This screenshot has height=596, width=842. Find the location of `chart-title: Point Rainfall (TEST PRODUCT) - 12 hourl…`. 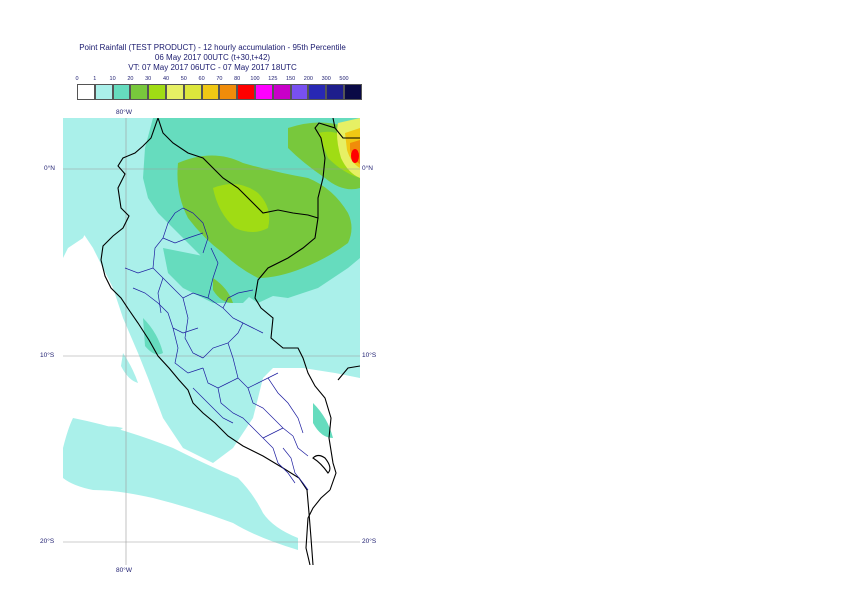

chart-title: Point Rainfall (TEST PRODUCT) - 12 hourl… is located at coordinates (212, 47).